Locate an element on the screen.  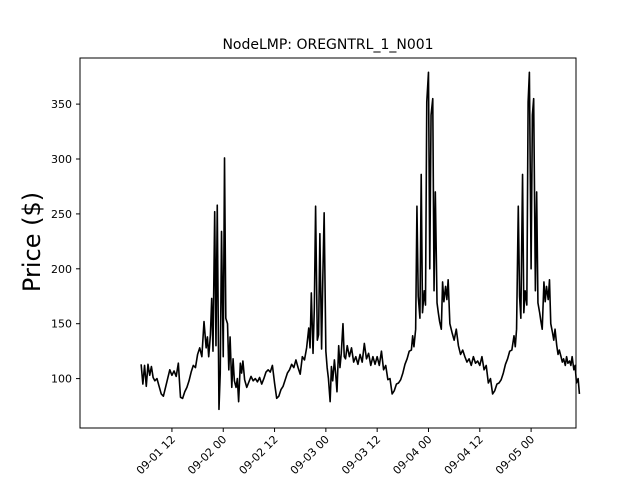
chart-title: NodeLMP: OREGNTRL_1_N001 is located at coordinates (327, 45).